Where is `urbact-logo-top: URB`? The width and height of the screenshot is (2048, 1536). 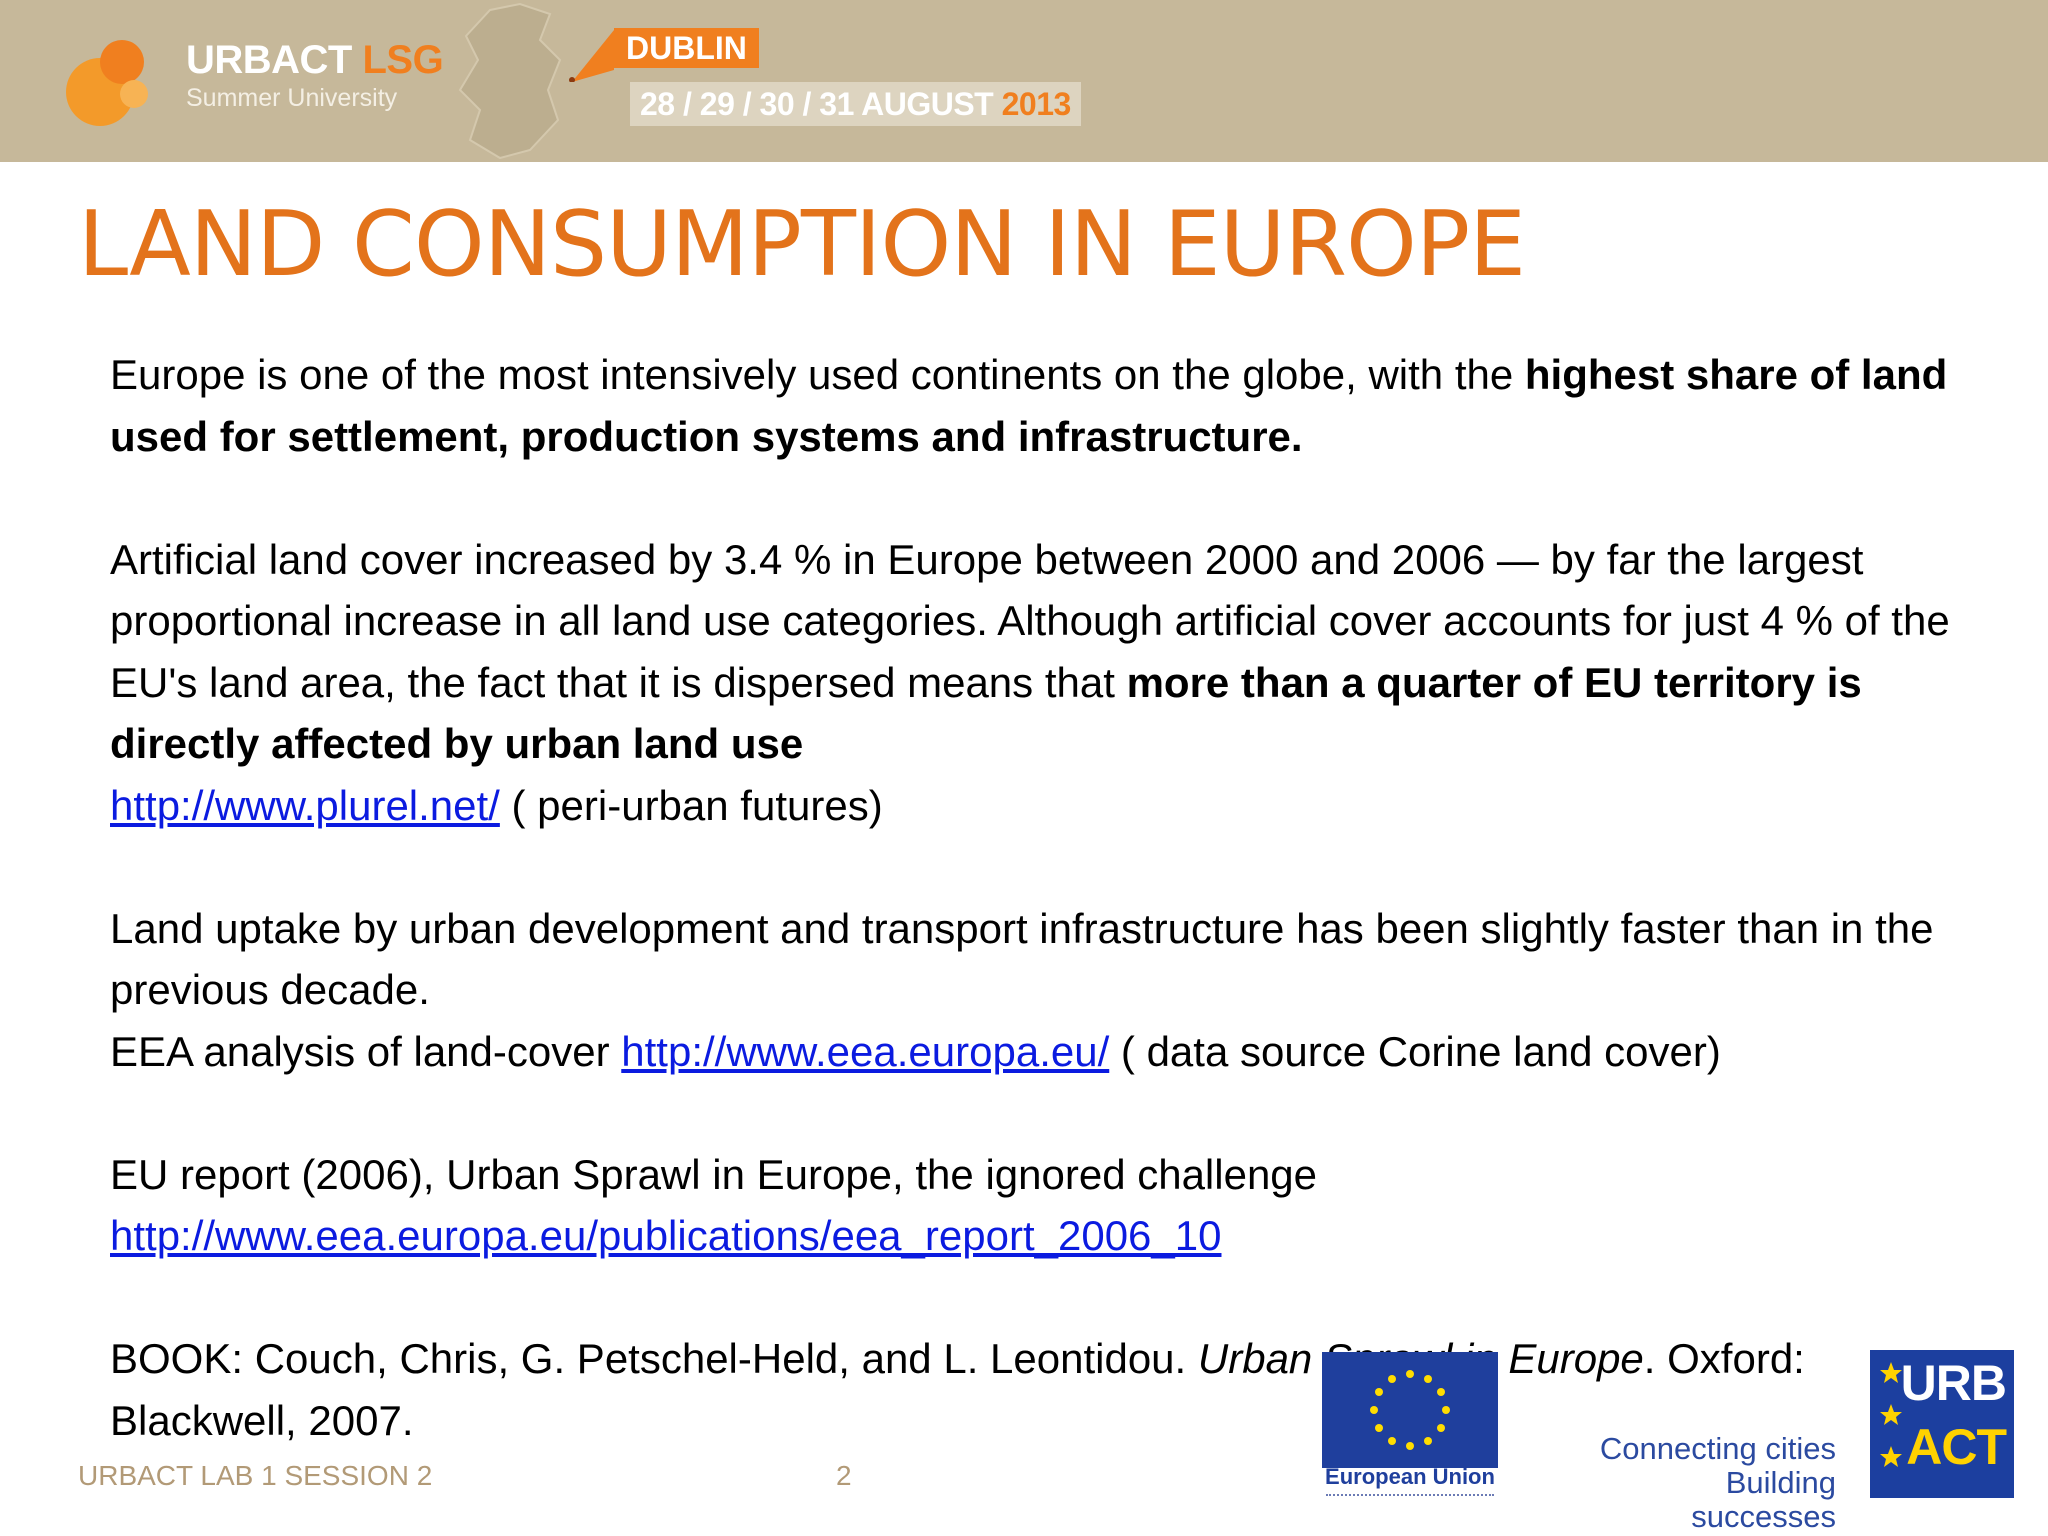 urbact-logo-top: URB is located at coordinates (1953, 1383).